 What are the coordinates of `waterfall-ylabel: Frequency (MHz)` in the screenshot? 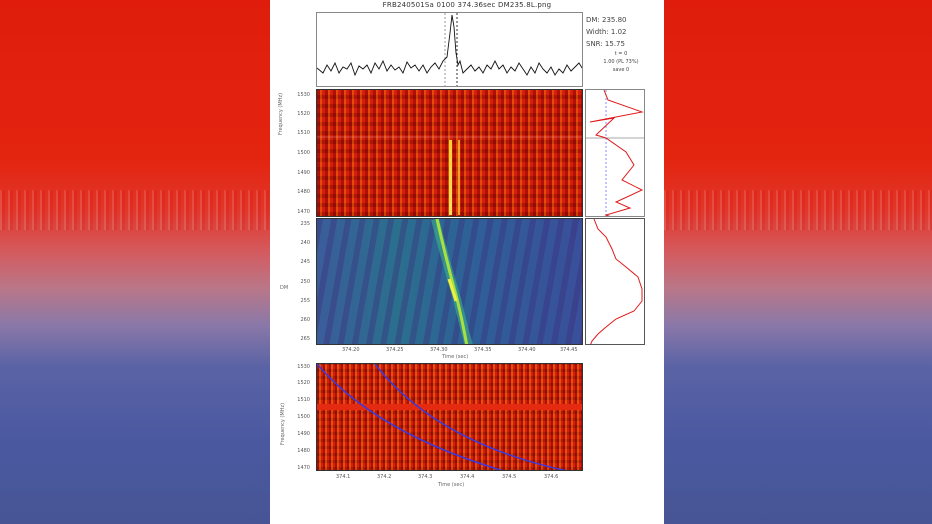 It's located at (281, 113).